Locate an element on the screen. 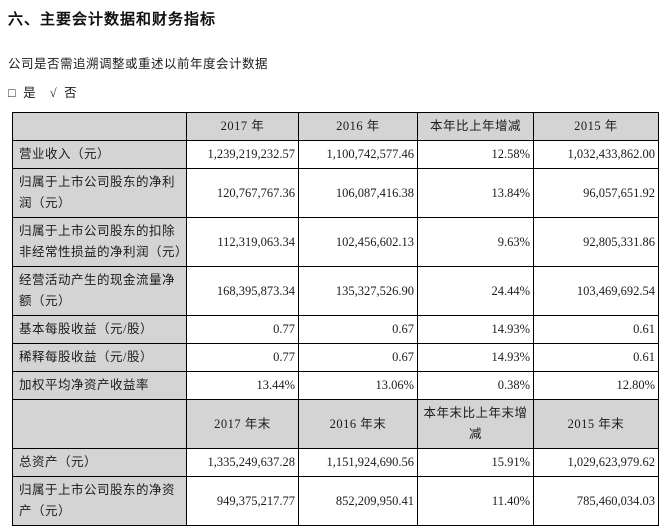 The width and height of the screenshot is (659, 526). table-row: 基本每股收益（元/股） 0.77 0.67 14.93% 0.61 is located at coordinates (335, 329).